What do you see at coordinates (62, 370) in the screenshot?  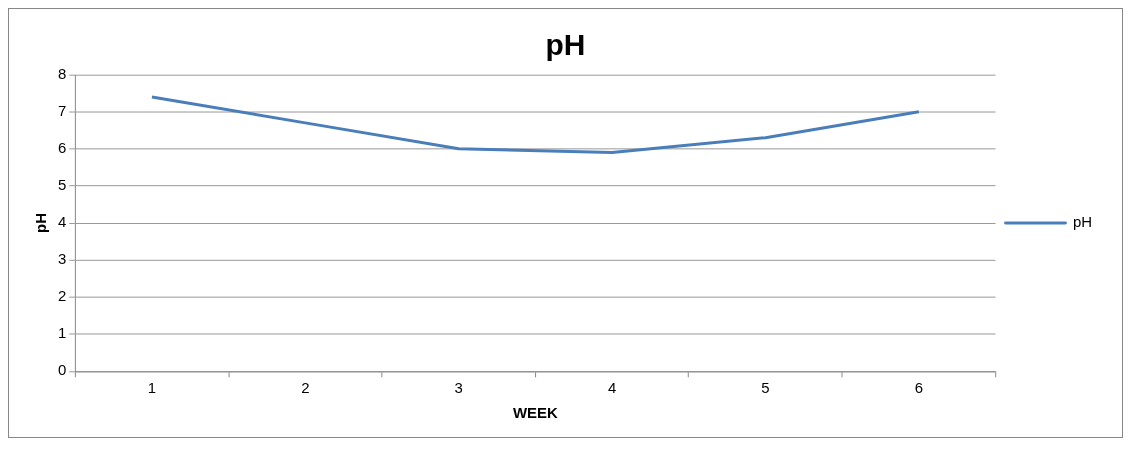 I see `y-tick-label: 0` at bounding box center [62, 370].